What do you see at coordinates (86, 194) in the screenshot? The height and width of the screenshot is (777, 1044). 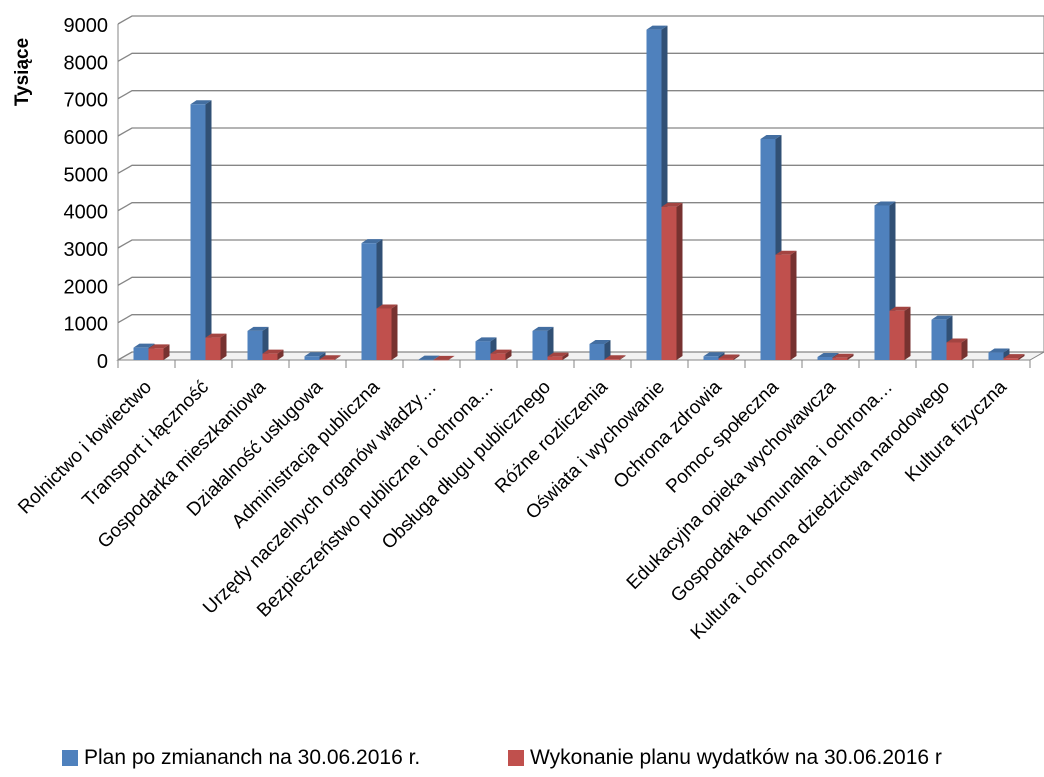 I see `y-tick-labels: 0 1000 2000 3000 4000 5000 6000 7000 8000 9000` at bounding box center [86, 194].